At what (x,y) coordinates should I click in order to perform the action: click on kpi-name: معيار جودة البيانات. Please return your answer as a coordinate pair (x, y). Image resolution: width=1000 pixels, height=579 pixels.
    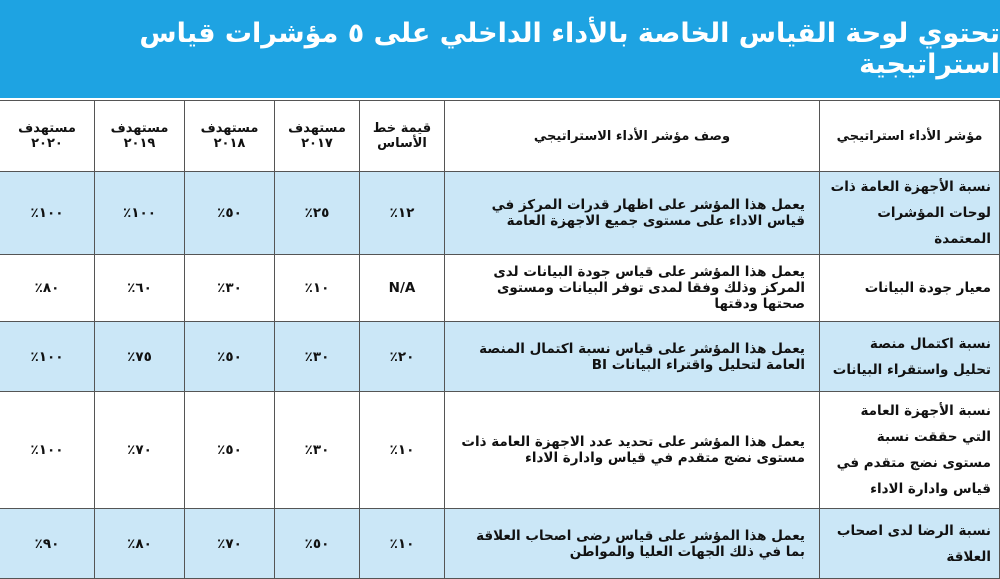
    Looking at the image, I should click on (909, 288).